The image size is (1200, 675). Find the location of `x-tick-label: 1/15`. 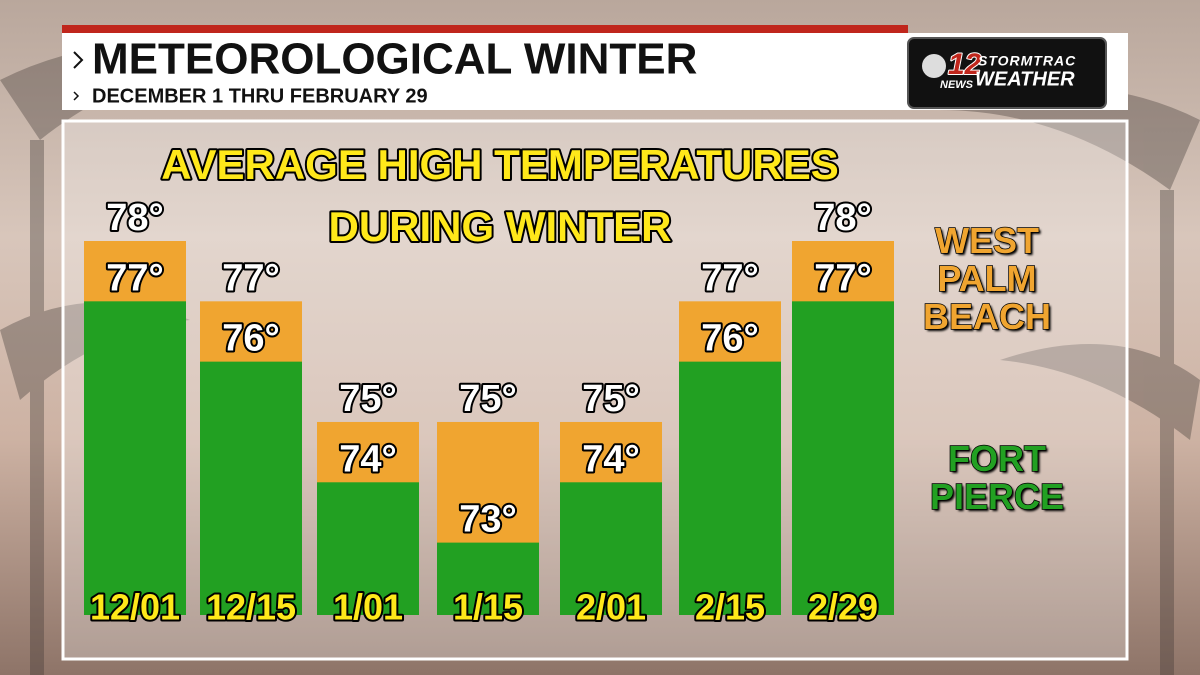

x-tick-label: 1/15 is located at coordinates (488, 607).